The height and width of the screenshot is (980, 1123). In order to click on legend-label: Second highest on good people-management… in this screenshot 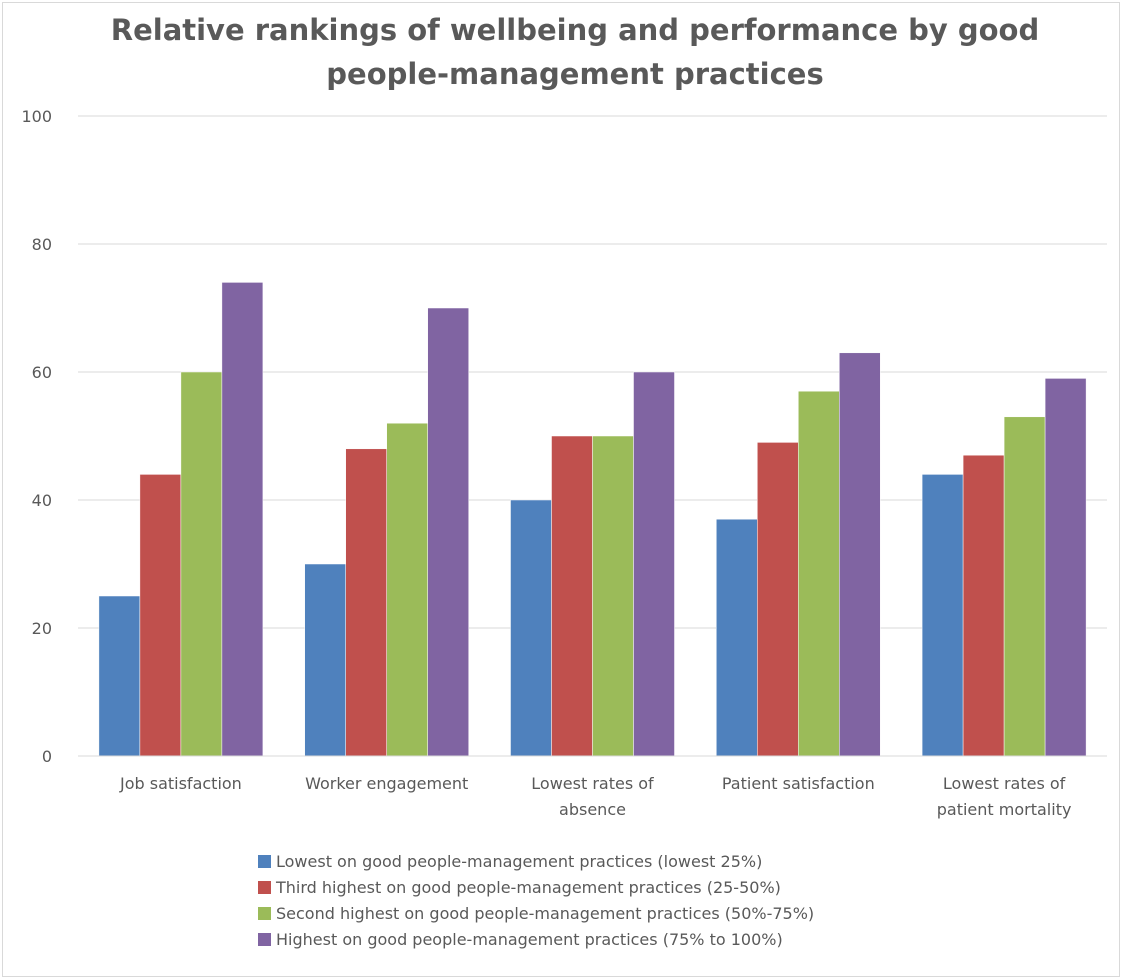, I will do `click(545, 913)`.